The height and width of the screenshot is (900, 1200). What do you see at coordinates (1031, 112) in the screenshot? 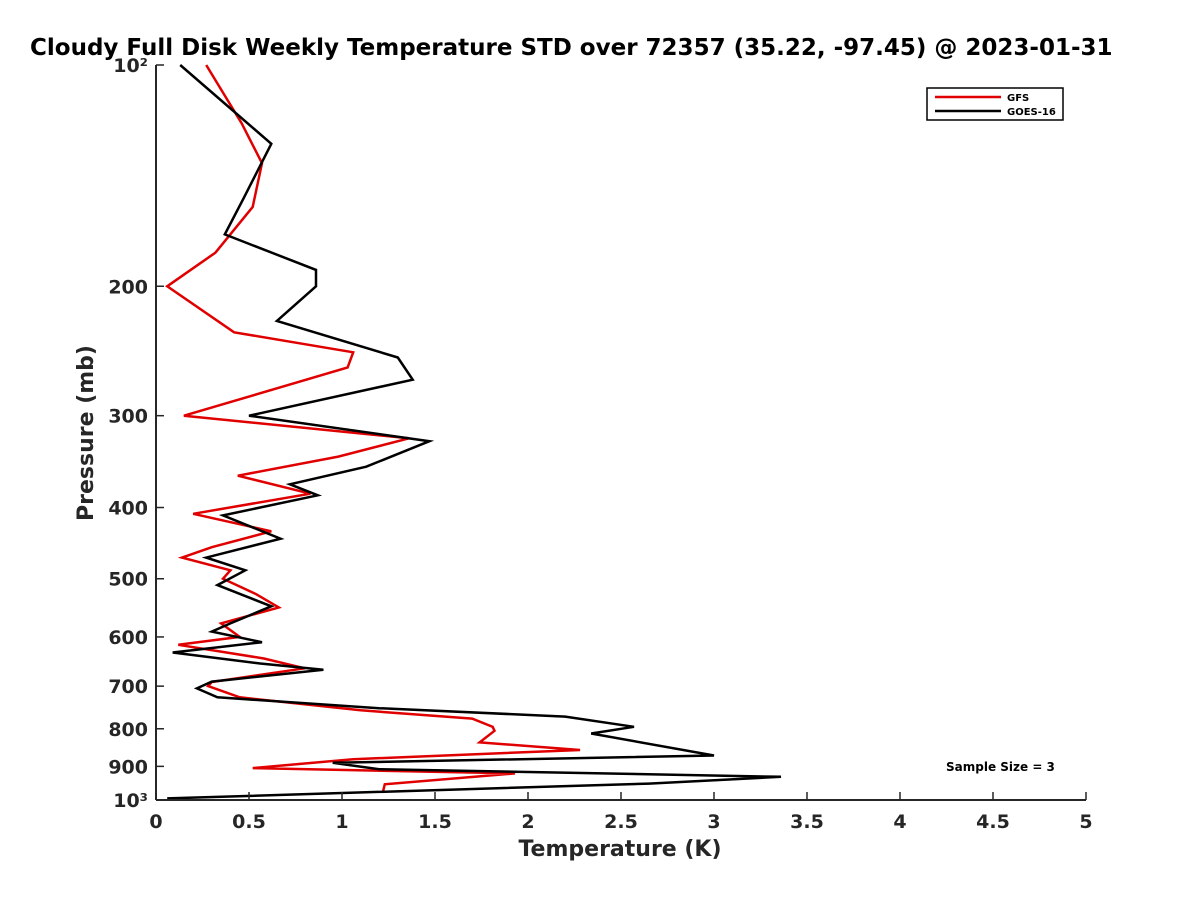
I see `legend-label-goes16: GOES-16` at bounding box center [1031, 112].